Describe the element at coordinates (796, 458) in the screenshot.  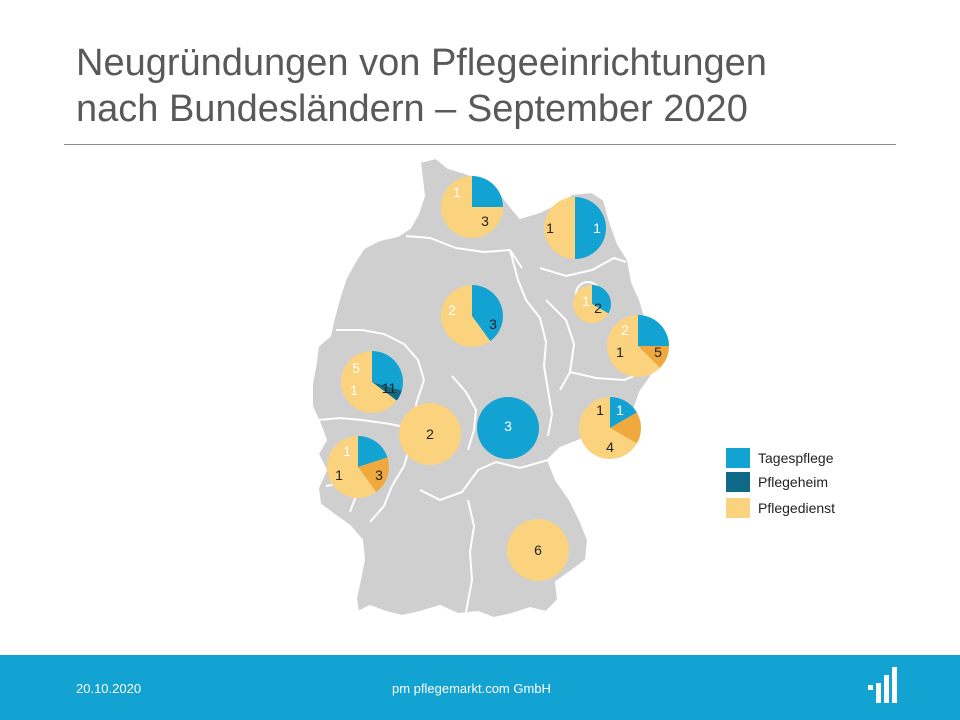
I see `legend-label-tagespflege: Tagespflege` at that location.